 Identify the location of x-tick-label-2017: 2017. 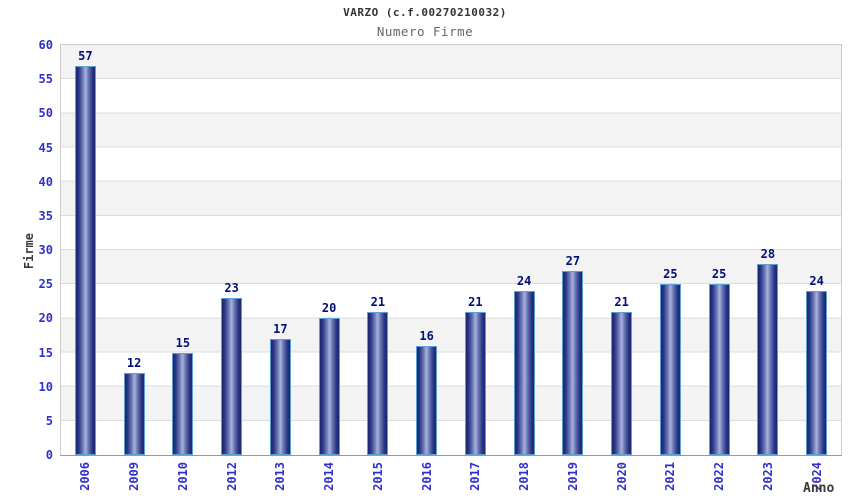
(475, 476).